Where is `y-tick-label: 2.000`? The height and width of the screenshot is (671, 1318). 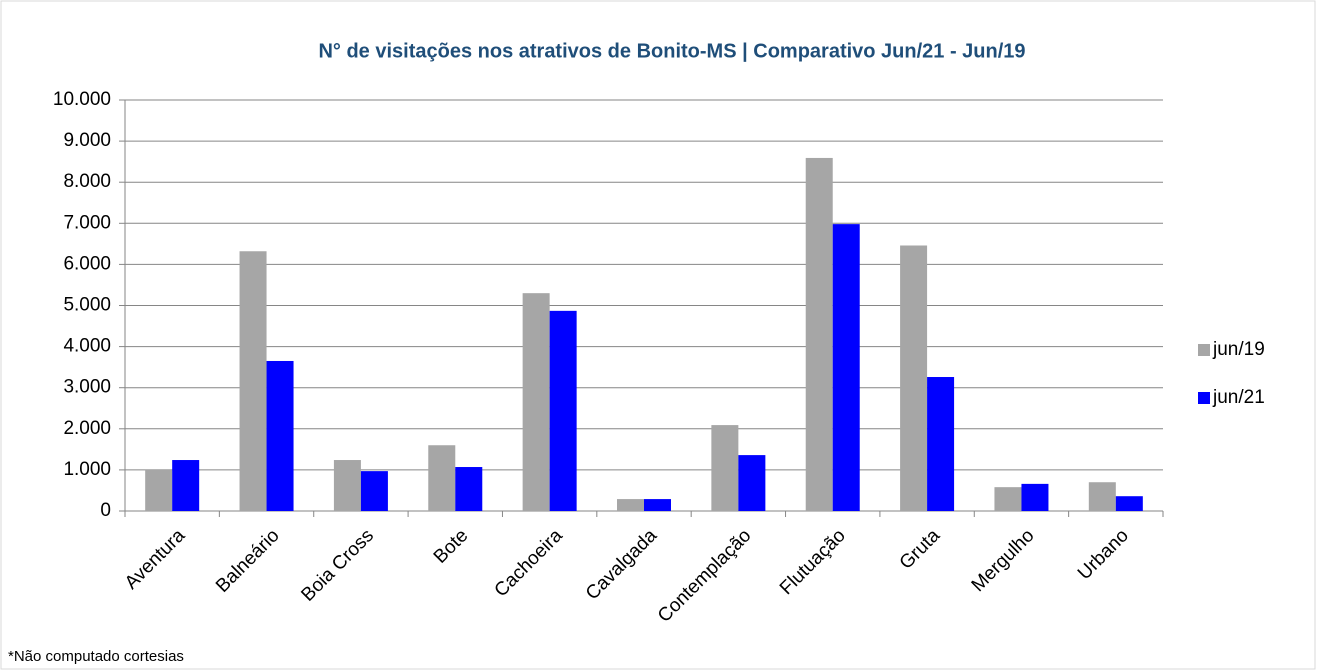 y-tick-label: 2.000 is located at coordinates (87, 428).